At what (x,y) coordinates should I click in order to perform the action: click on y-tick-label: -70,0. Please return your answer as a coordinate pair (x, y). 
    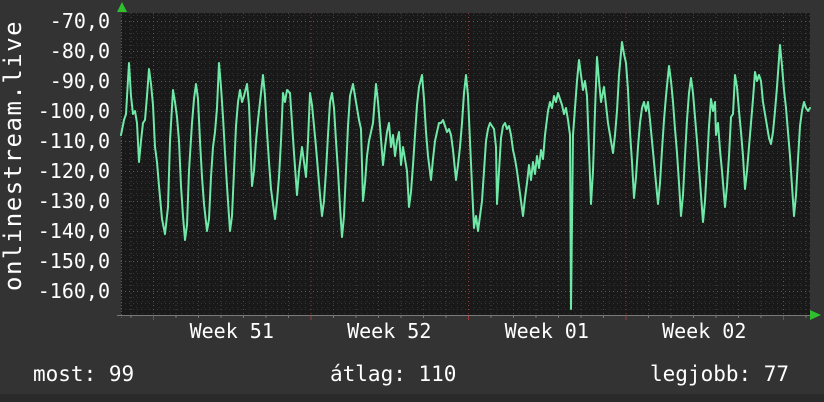
    Looking at the image, I should click on (79, 21).